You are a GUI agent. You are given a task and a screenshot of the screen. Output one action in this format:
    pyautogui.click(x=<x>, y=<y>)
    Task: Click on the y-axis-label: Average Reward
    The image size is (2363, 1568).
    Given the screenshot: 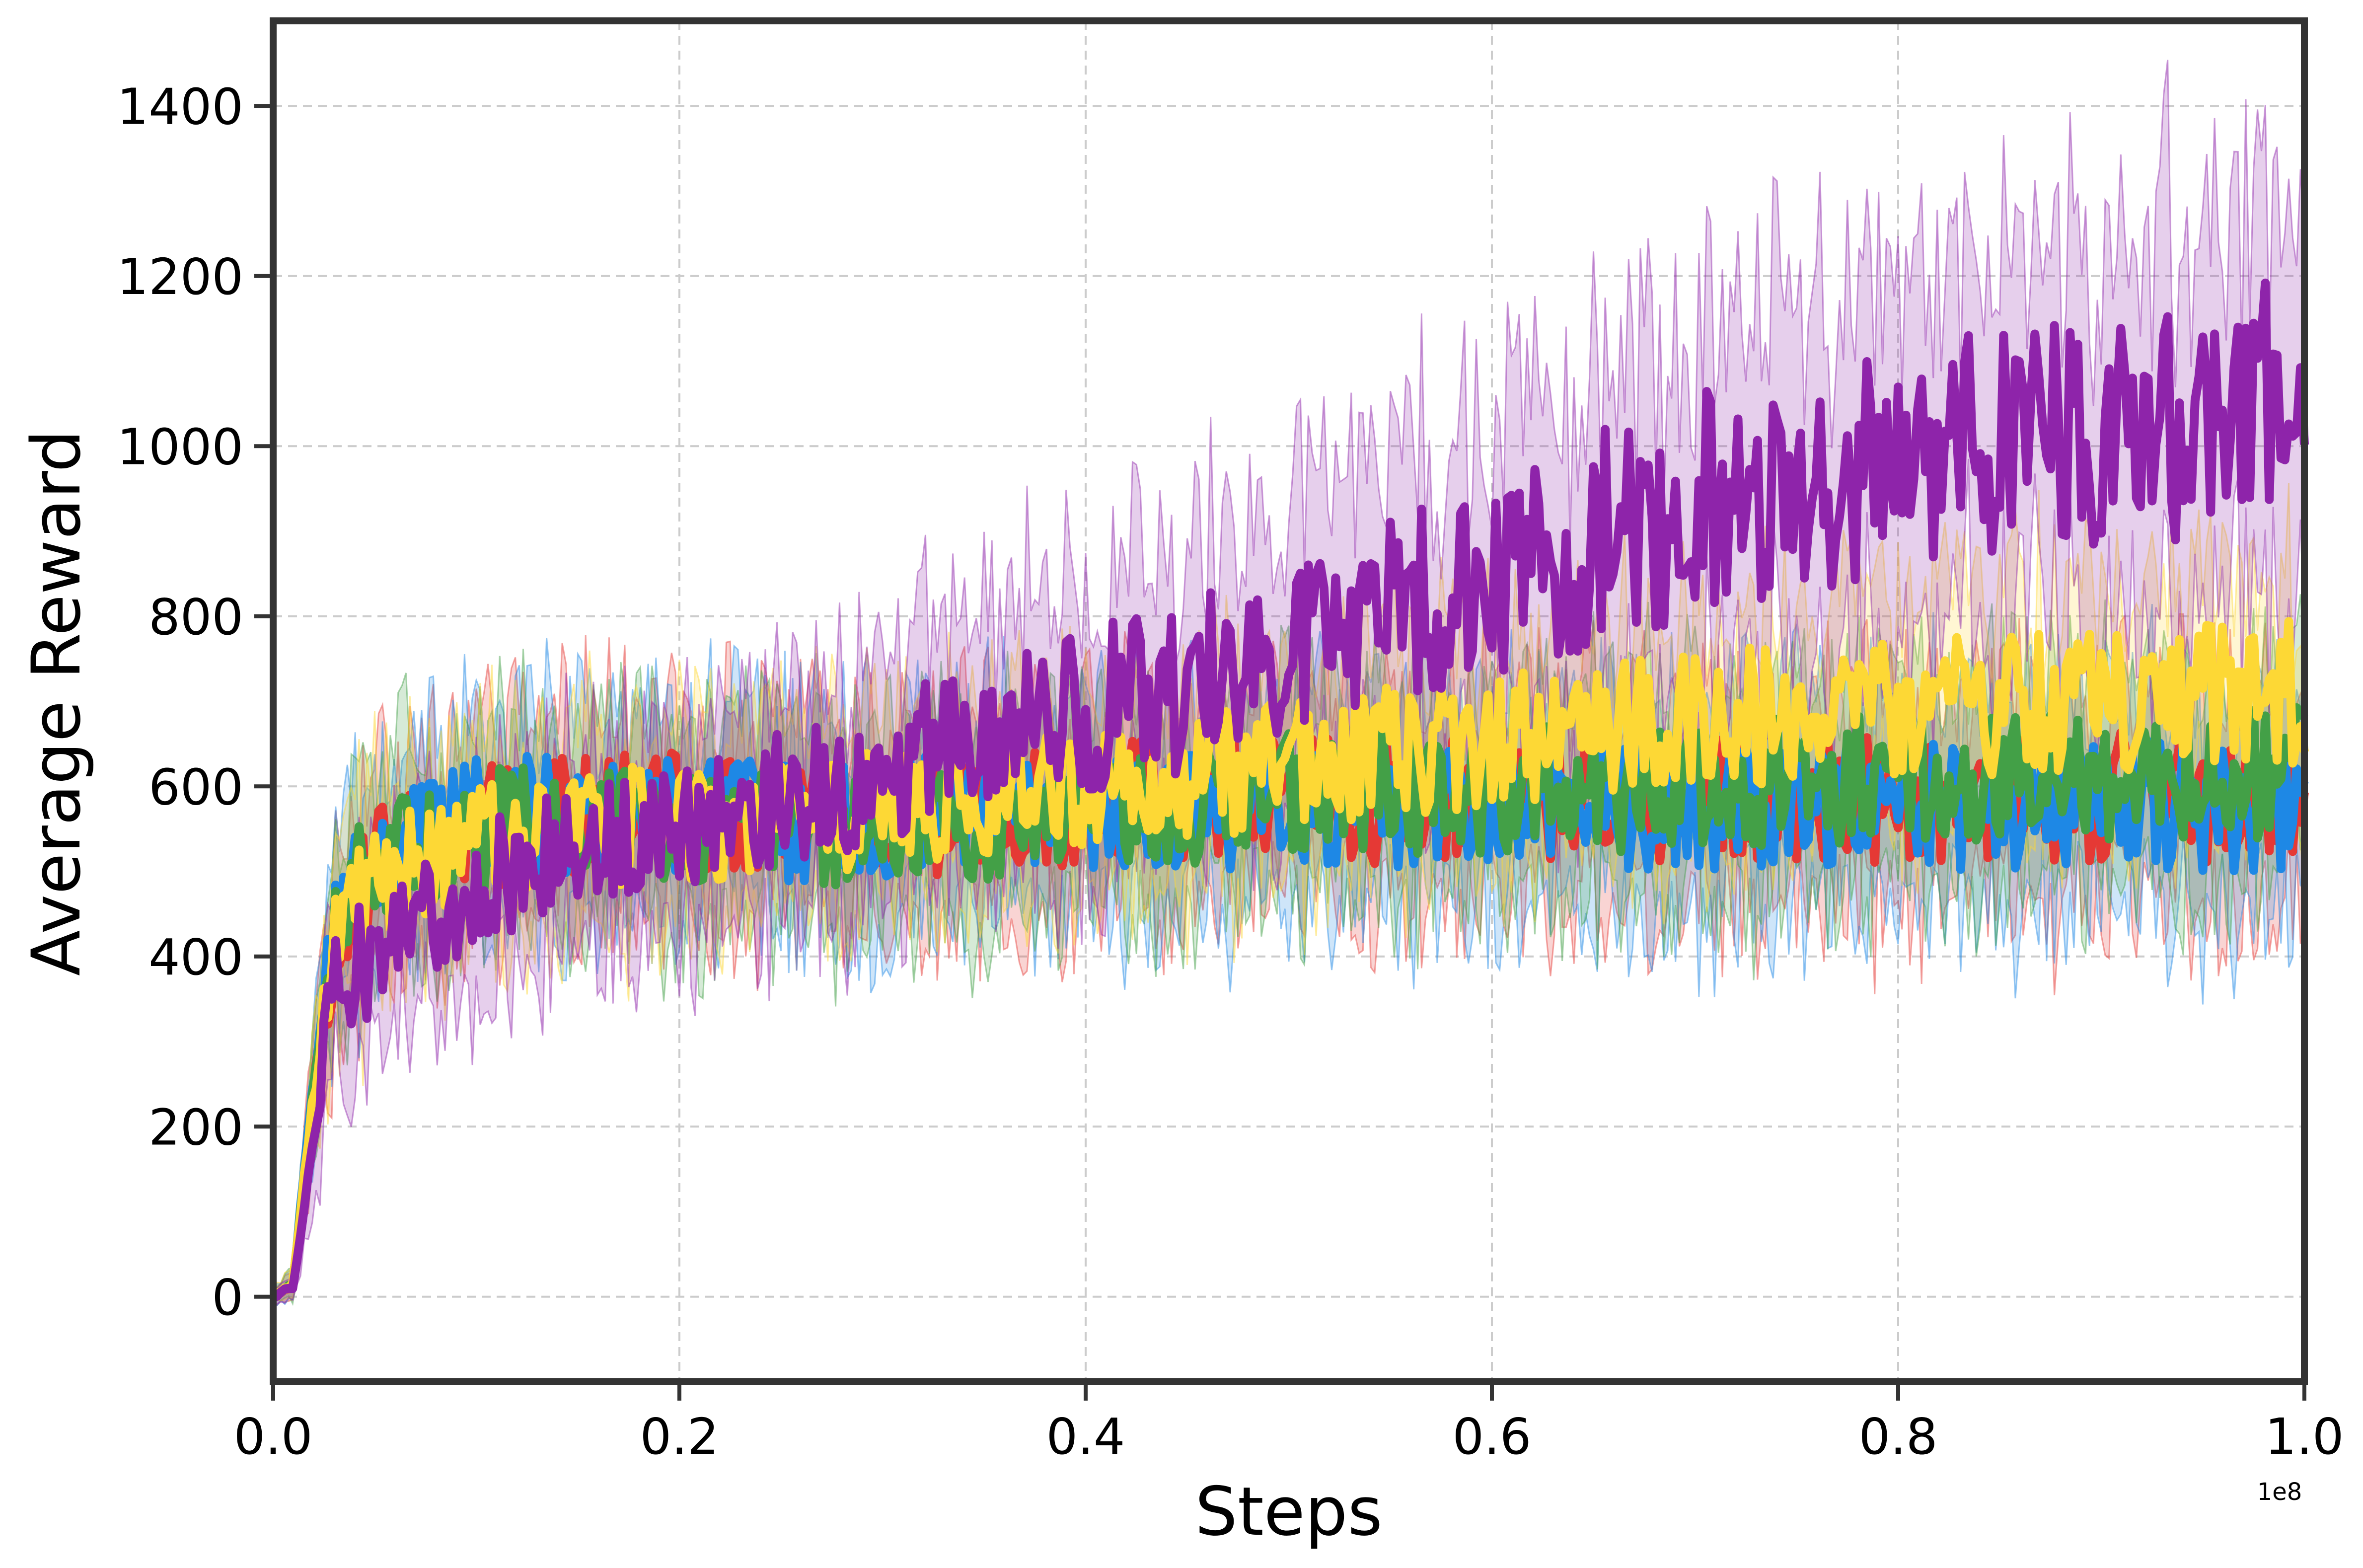 What is the action you would take?
    pyautogui.click(x=56, y=703)
    